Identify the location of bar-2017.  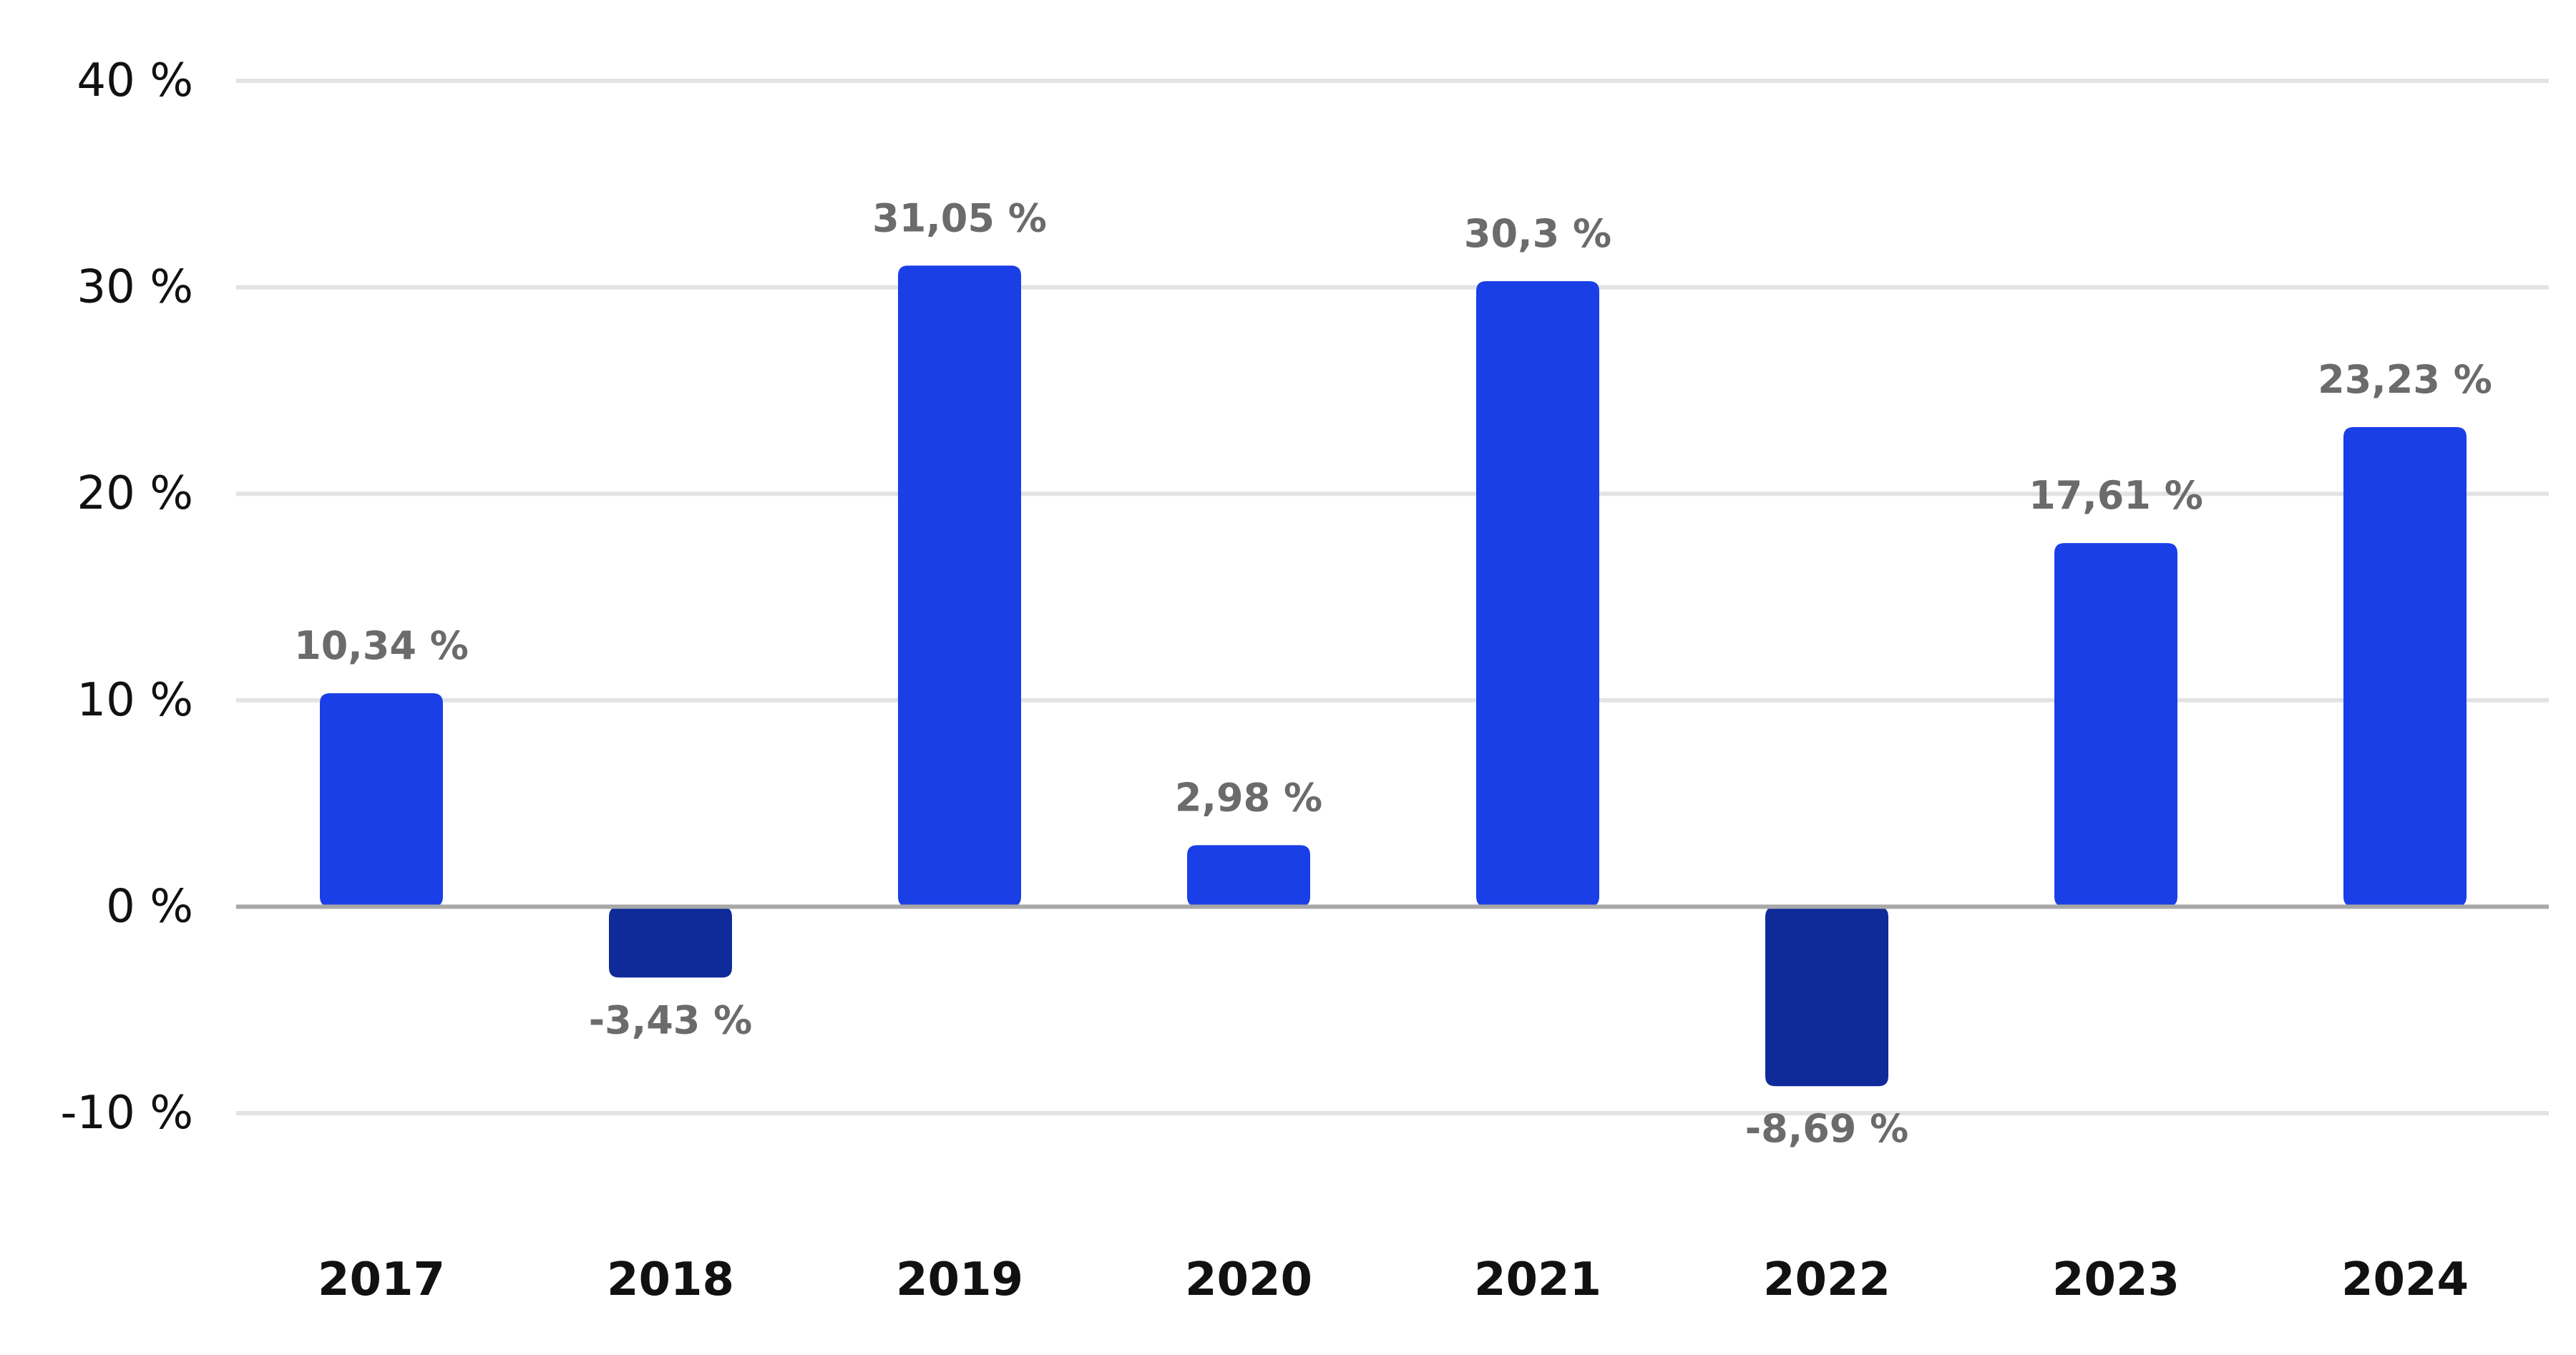
(381, 800).